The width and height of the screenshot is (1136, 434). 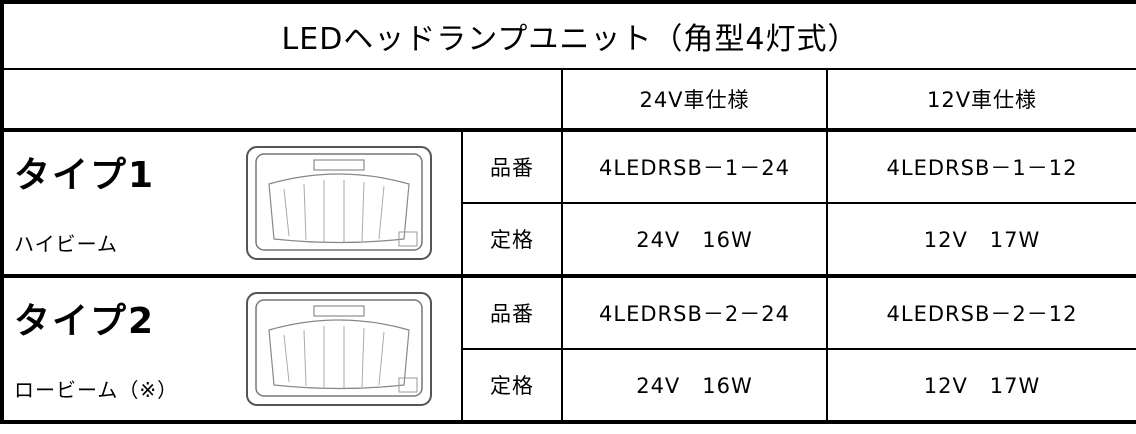 I want to click on type-subtitle: ハイビーム, so click(x=66, y=244).